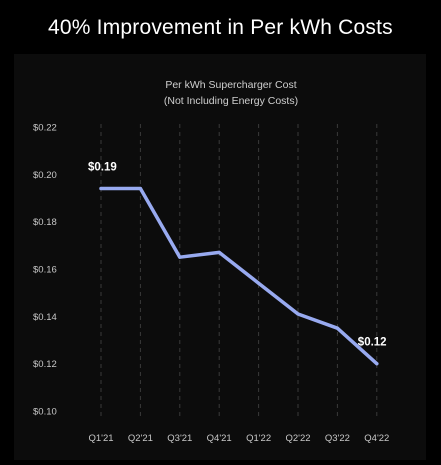 The image size is (441, 465). What do you see at coordinates (45, 364) in the screenshot?
I see `y-tick-label: $0.12` at bounding box center [45, 364].